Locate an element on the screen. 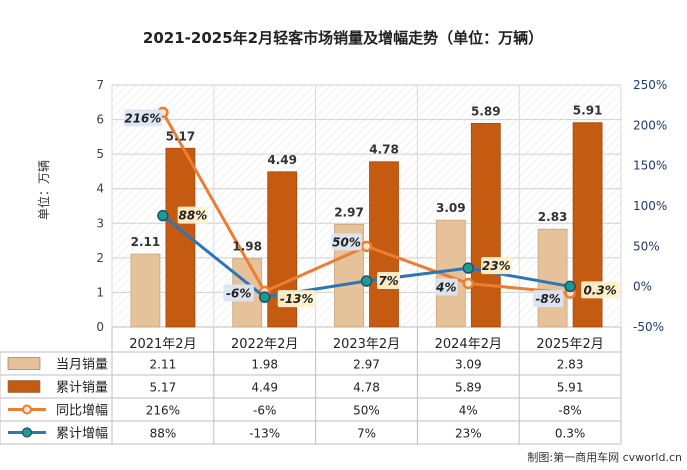 This screenshot has width=687, height=470. line-data-label: -8% is located at coordinates (547, 299).